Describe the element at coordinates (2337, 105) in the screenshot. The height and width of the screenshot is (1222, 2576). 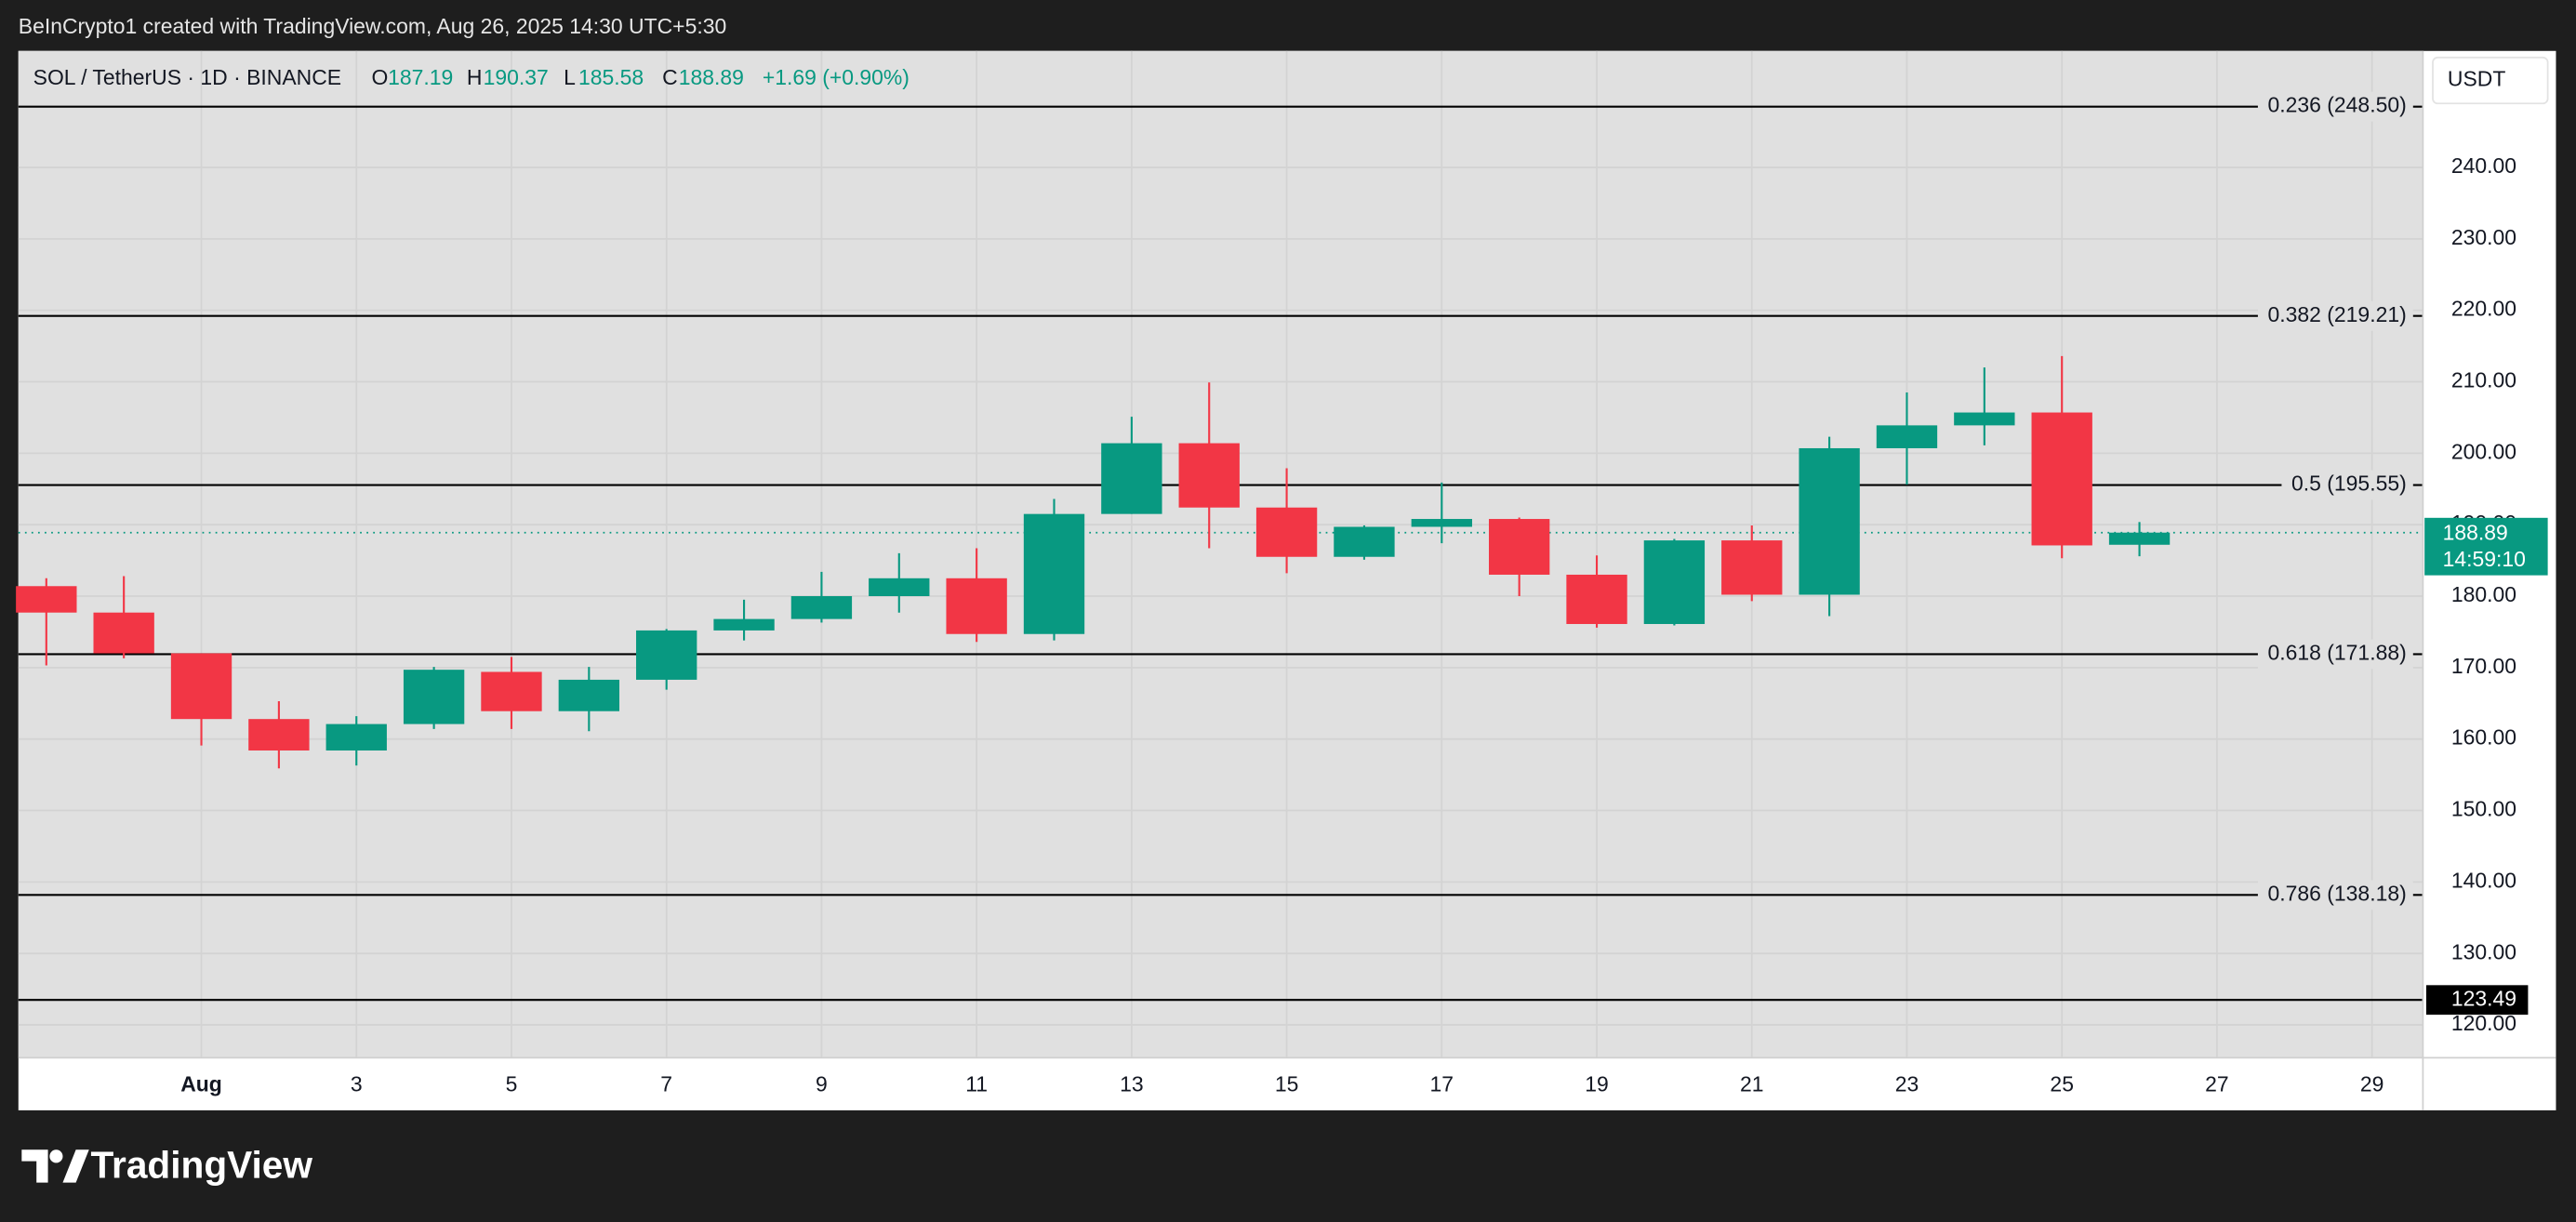
I see `level-label: 0.236 (248.50)` at that location.